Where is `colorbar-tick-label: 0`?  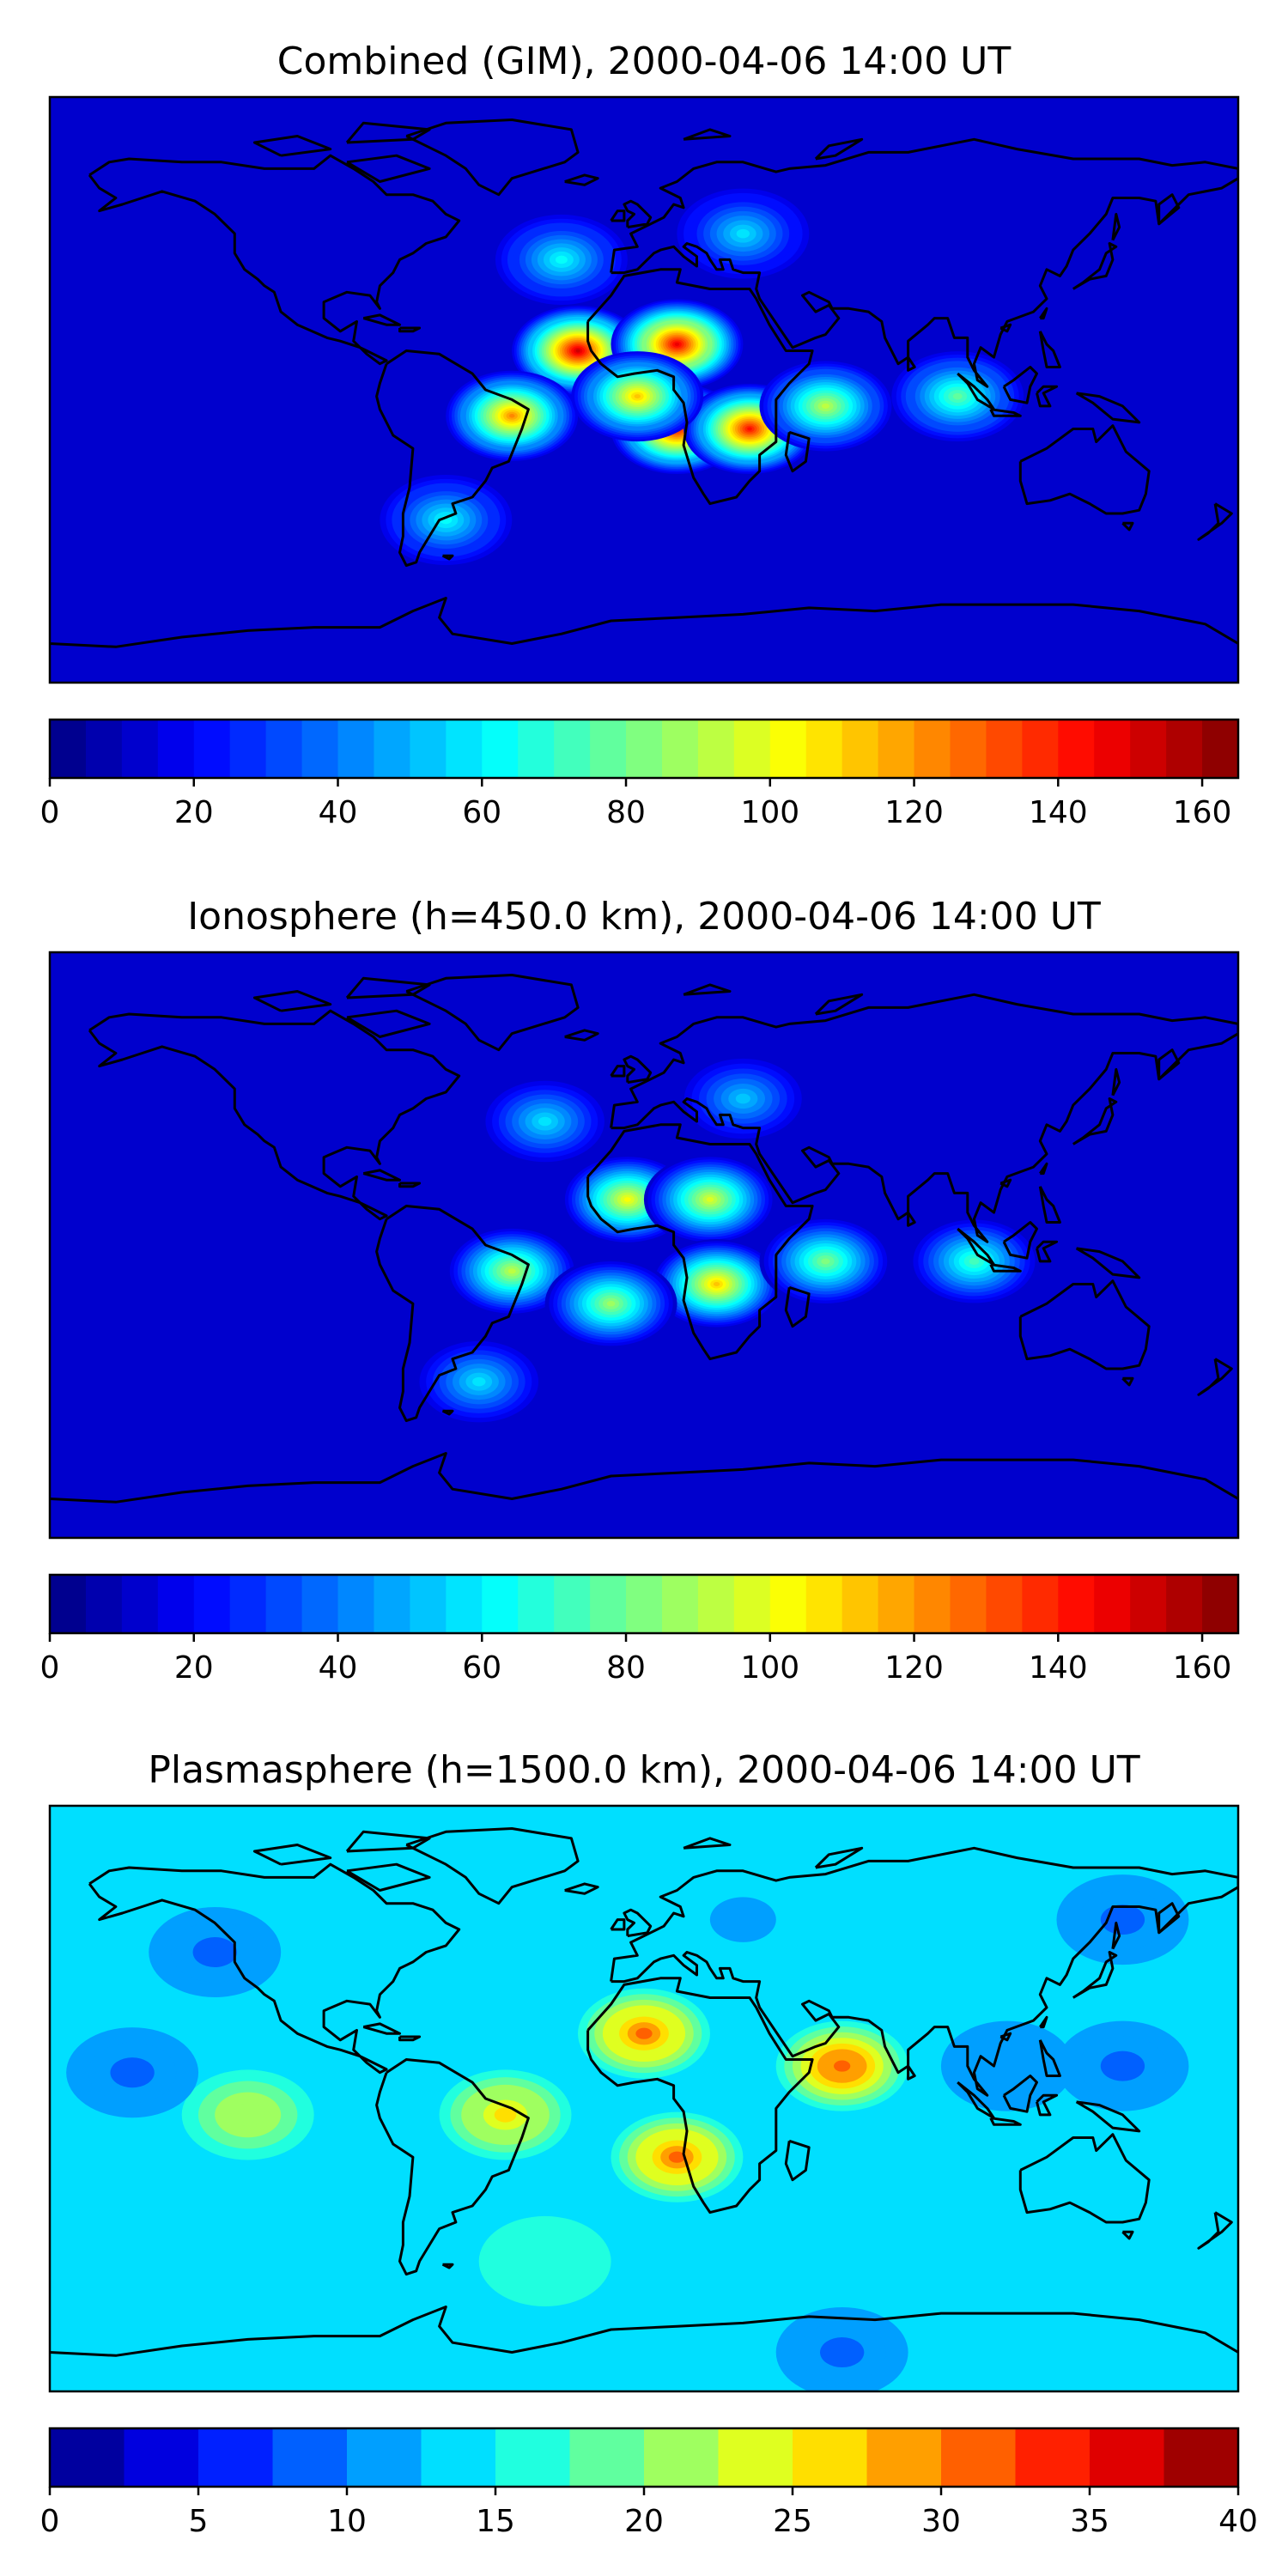
colorbar-tick-label: 0 is located at coordinates (50, 812).